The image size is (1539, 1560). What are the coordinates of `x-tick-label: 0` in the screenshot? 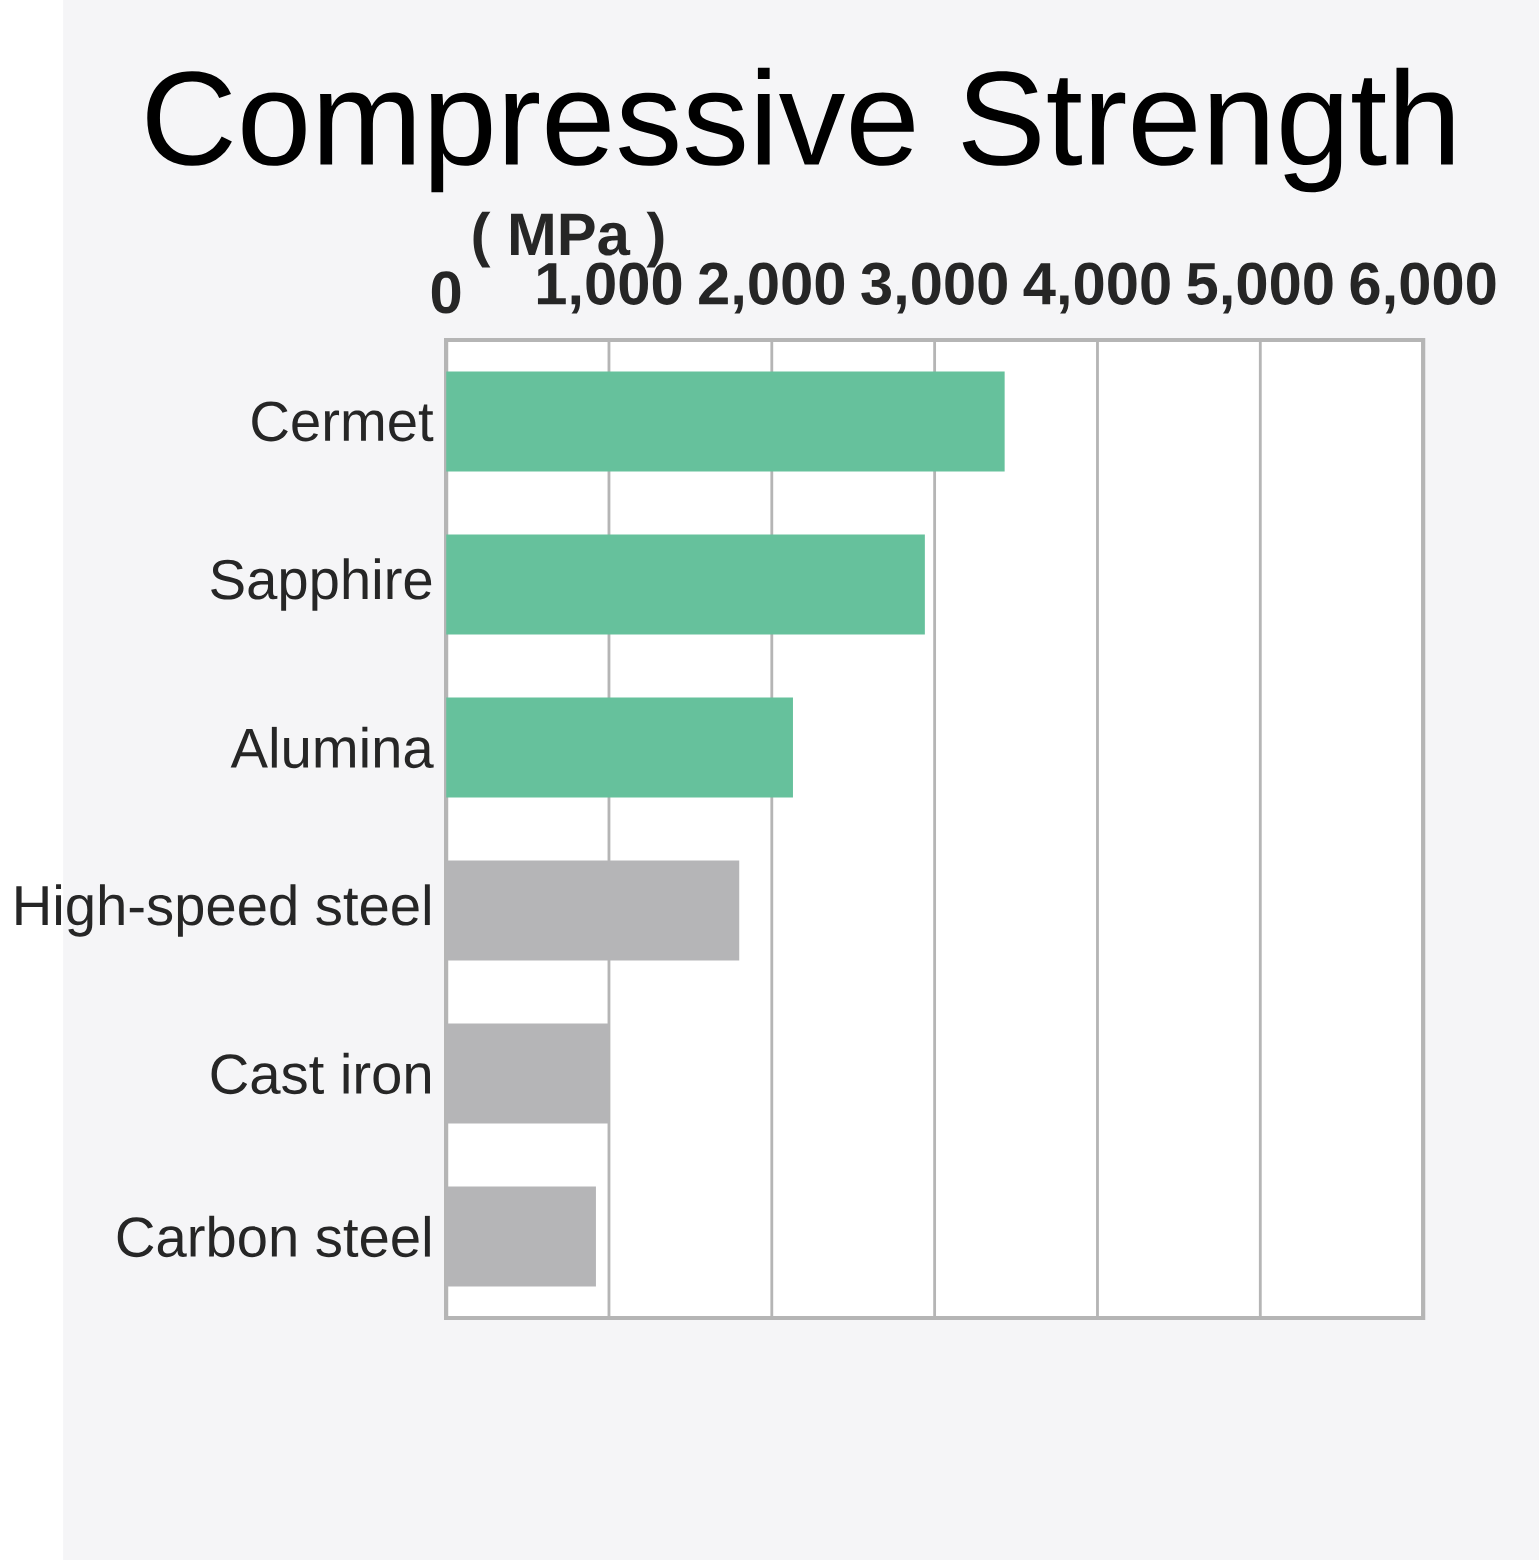 It's located at (446, 292).